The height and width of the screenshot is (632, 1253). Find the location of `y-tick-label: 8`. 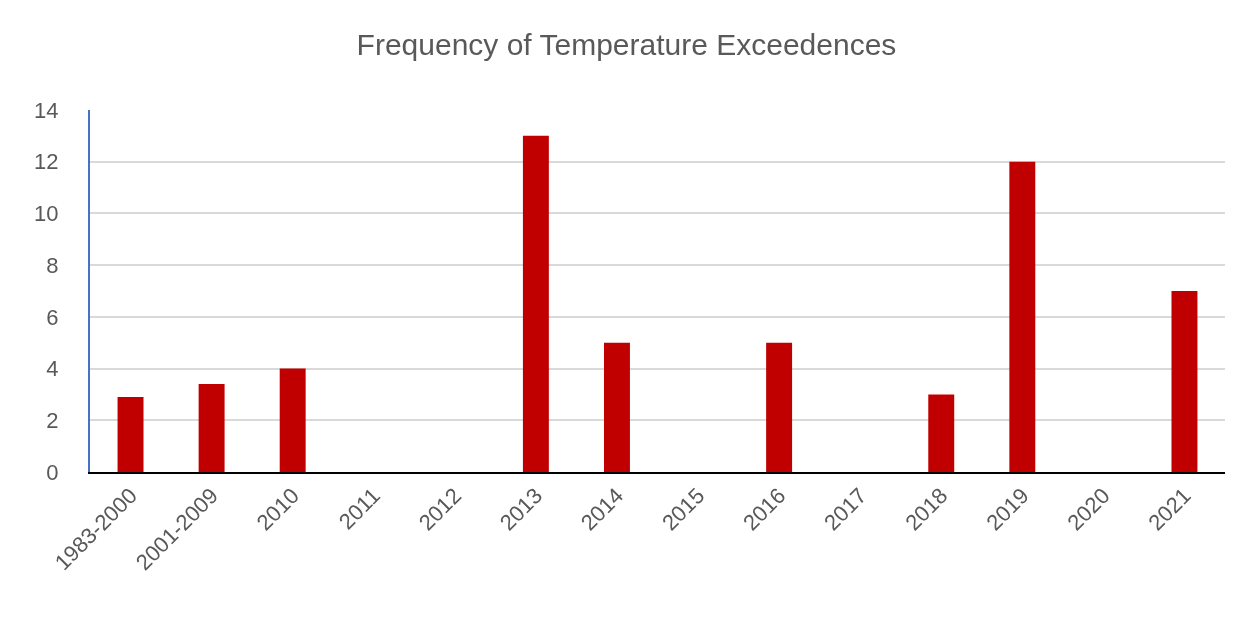

y-tick-label: 8 is located at coordinates (52, 265).